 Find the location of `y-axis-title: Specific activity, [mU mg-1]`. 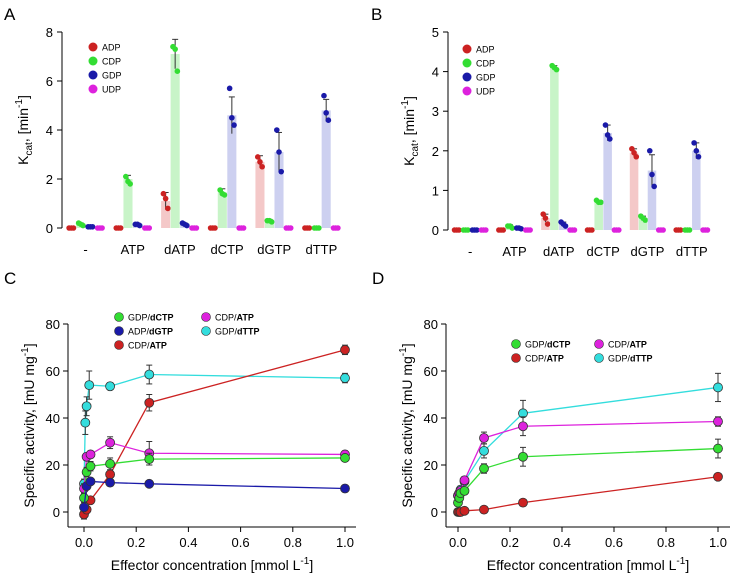

y-axis-title: Specific activity, [mU mg-1] is located at coordinates (28, 425).